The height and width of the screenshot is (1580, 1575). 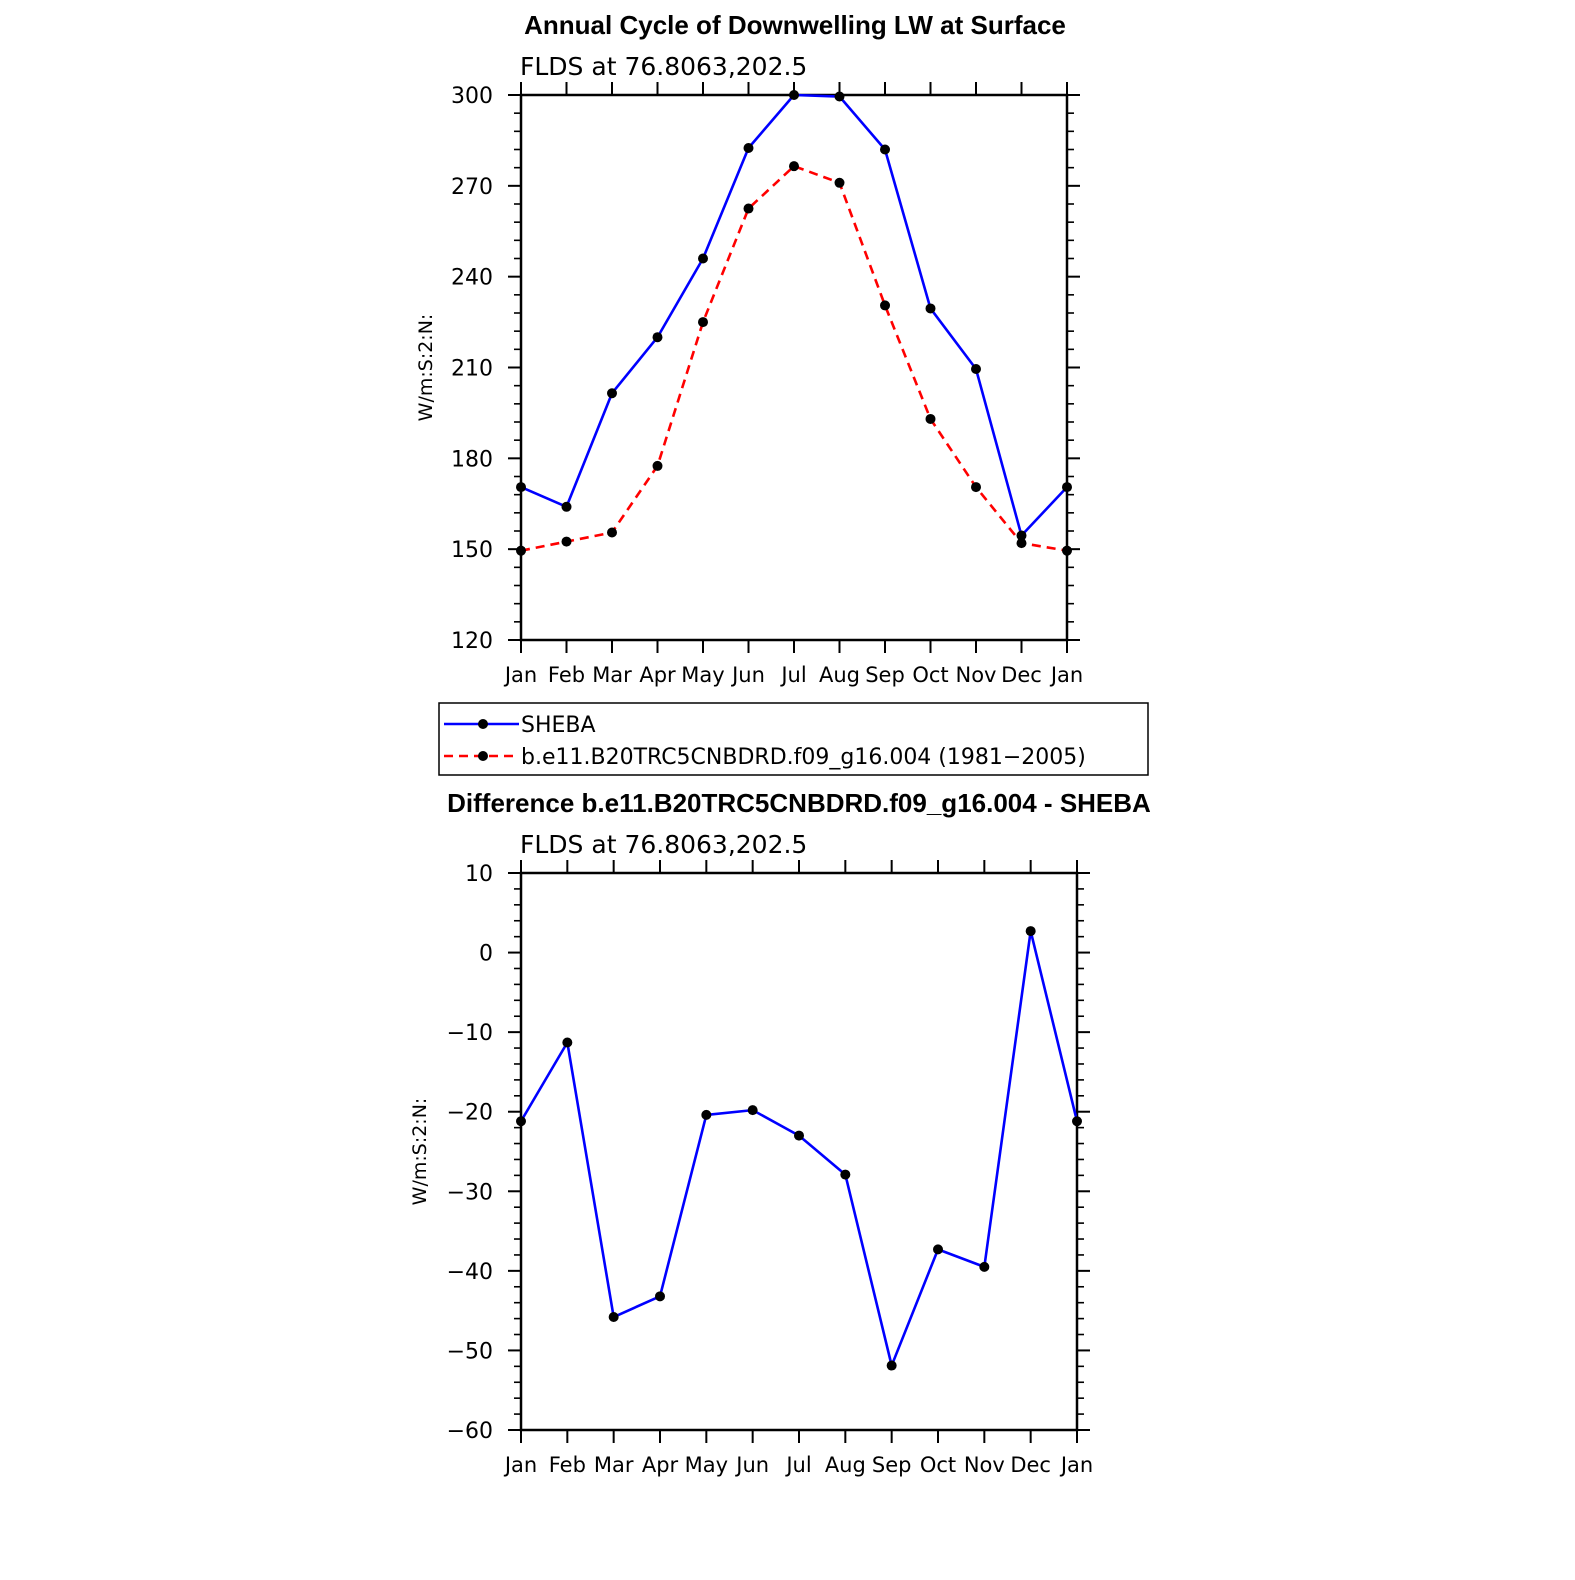 I want to click on y-tick-label: 180, so click(x=472, y=459).